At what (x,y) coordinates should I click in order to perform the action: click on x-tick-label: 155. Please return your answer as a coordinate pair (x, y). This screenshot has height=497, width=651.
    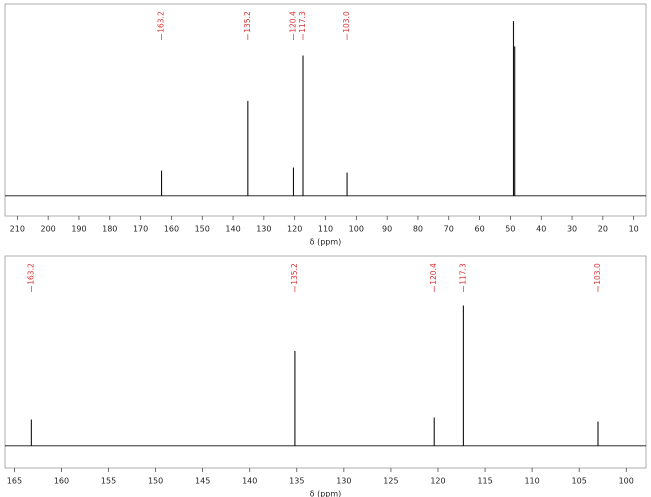
    Looking at the image, I should click on (108, 481).